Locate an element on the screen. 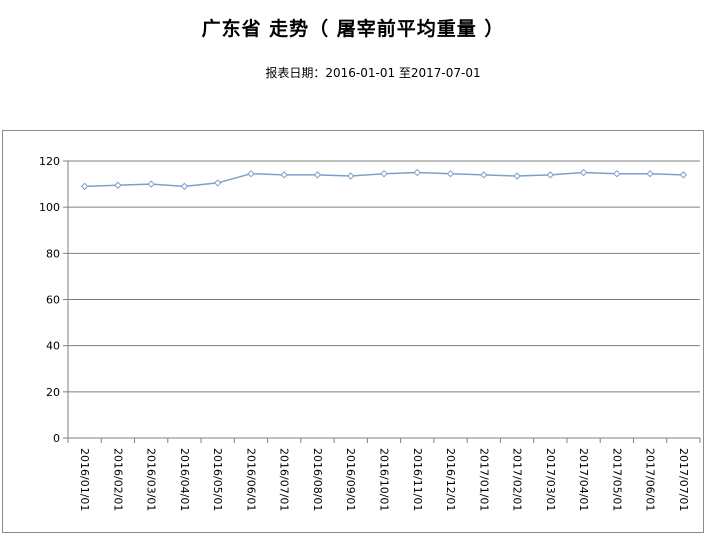 This screenshot has width=706, height=536. y-tick-label: 40 is located at coordinates (53, 346).